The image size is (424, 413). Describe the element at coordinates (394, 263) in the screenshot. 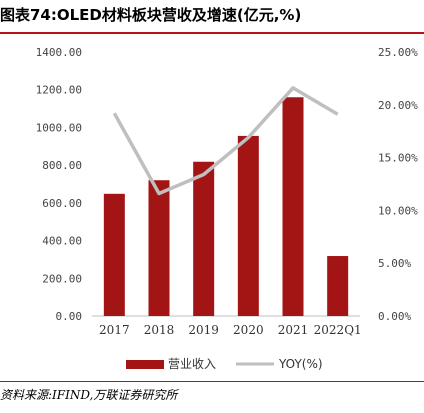

I see `right-tick-label: 5.00%` at that location.